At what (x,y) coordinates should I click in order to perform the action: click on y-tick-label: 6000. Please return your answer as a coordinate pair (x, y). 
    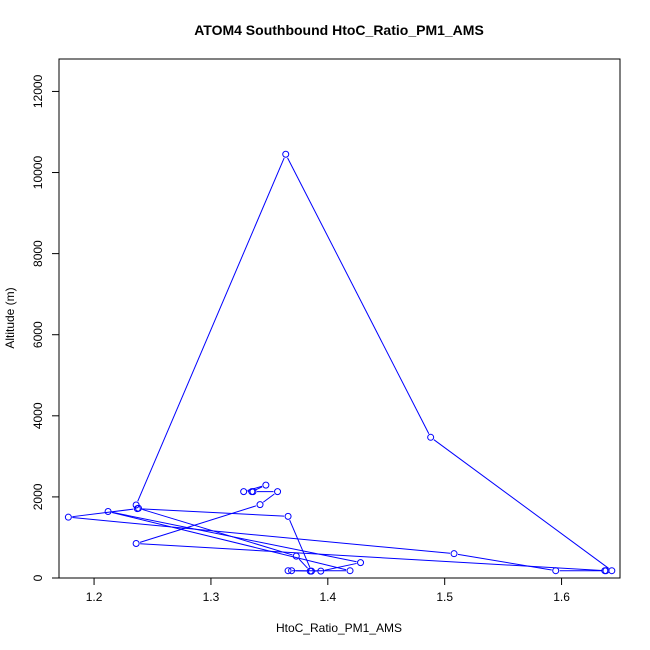
    Looking at the image, I should click on (38, 334).